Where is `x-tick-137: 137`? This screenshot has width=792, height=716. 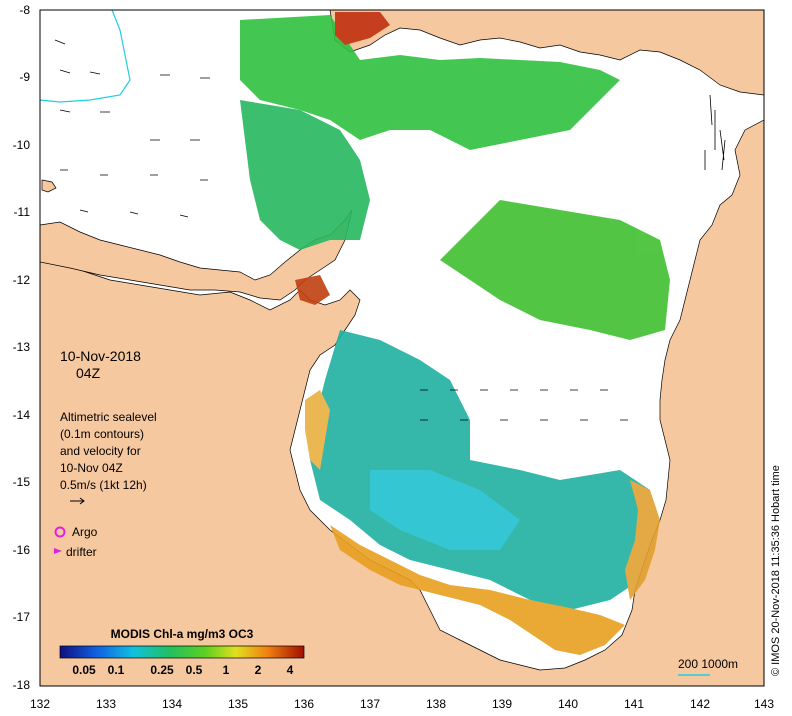
x-tick-137: 137 is located at coordinates (370, 704).